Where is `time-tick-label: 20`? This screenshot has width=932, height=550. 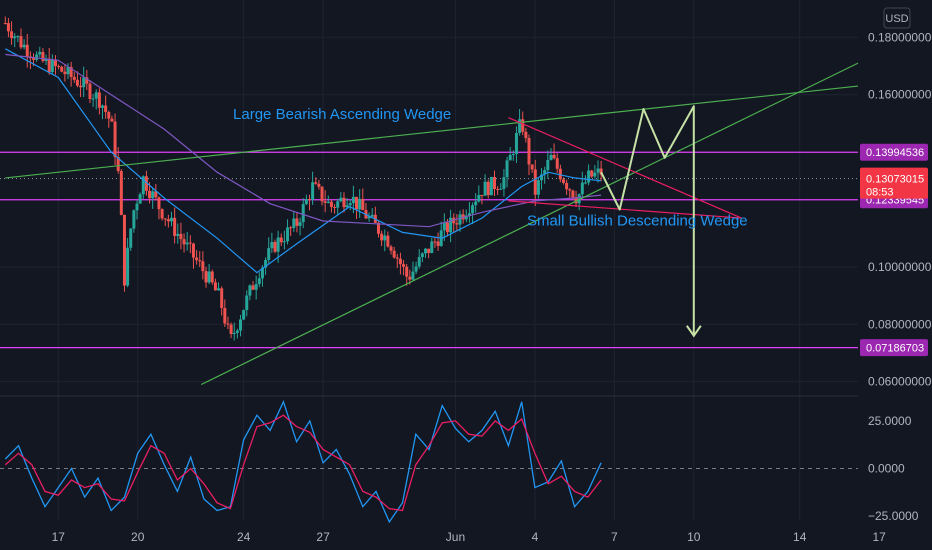 time-tick-label: 20 is located at coordinates (138, 537).